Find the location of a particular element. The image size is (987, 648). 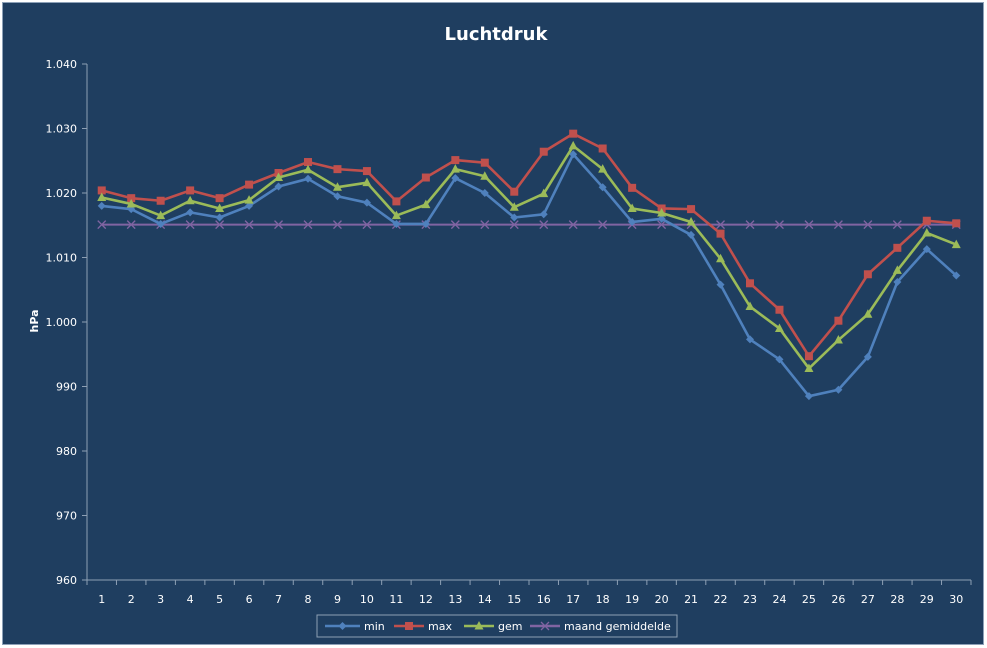

x-tick-label: 15 is located at coordinates (514, 599).